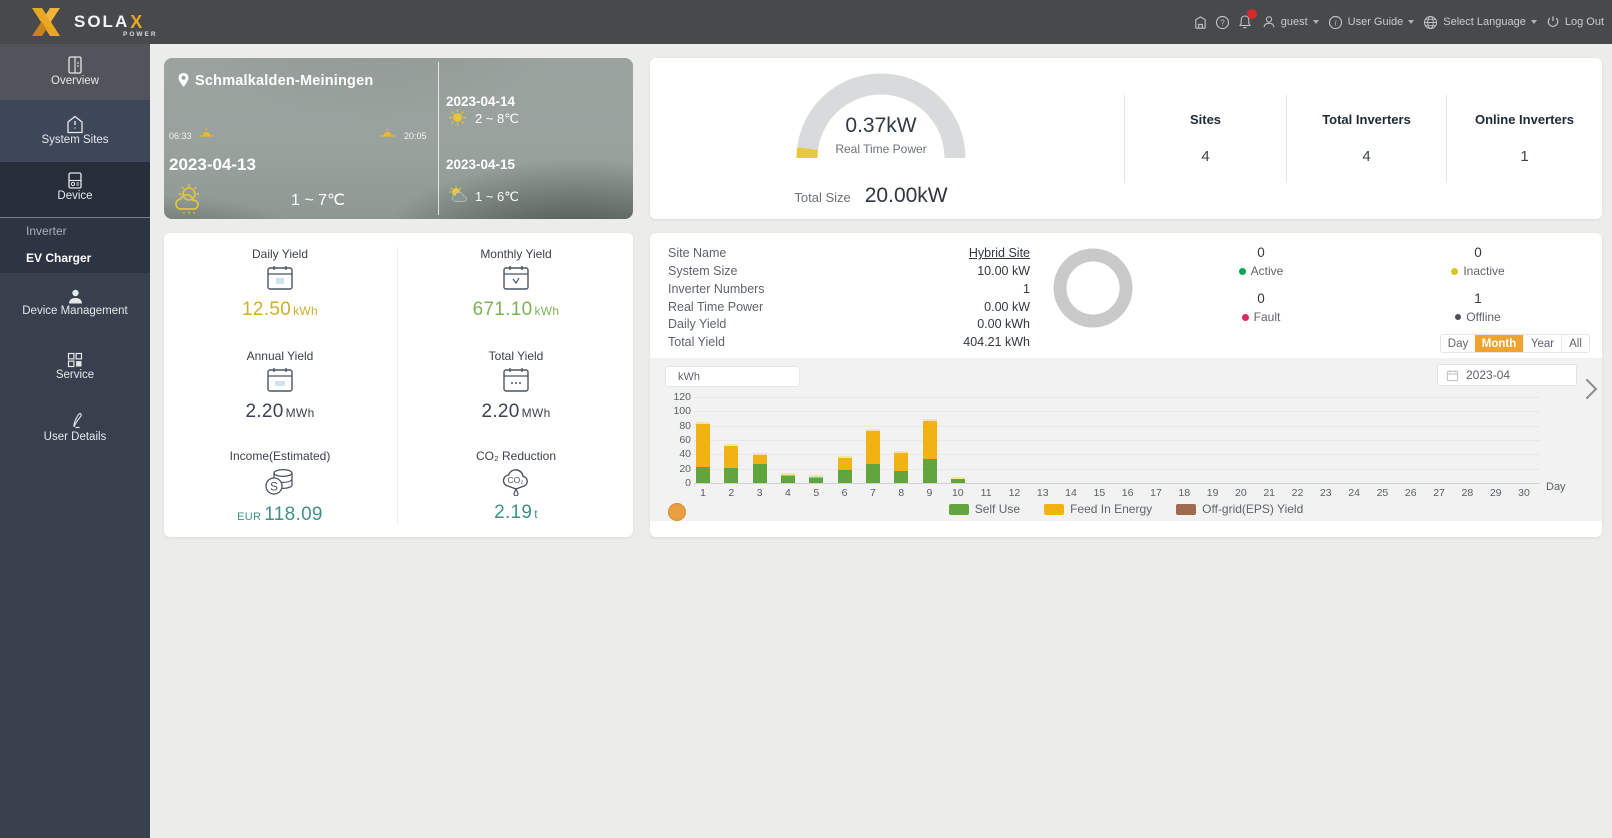 This screenshot has width=1612, height=838. Describe the element at coordinates (685, 468) in the screenshot. I see `y-axis-tick-label: 20` at that location.